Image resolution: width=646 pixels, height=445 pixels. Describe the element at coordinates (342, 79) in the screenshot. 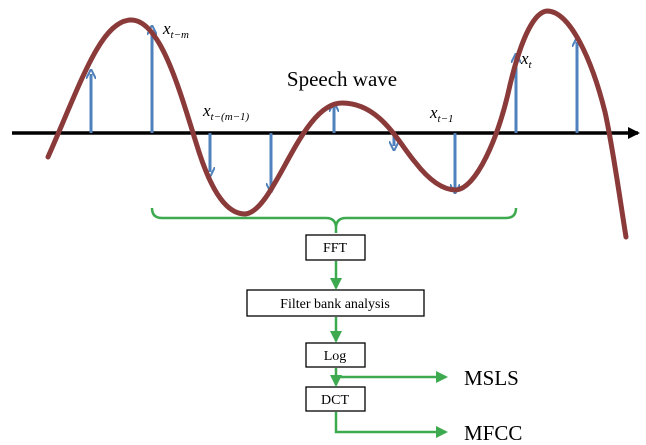

I see `wave-title: Speech wave` at that location.